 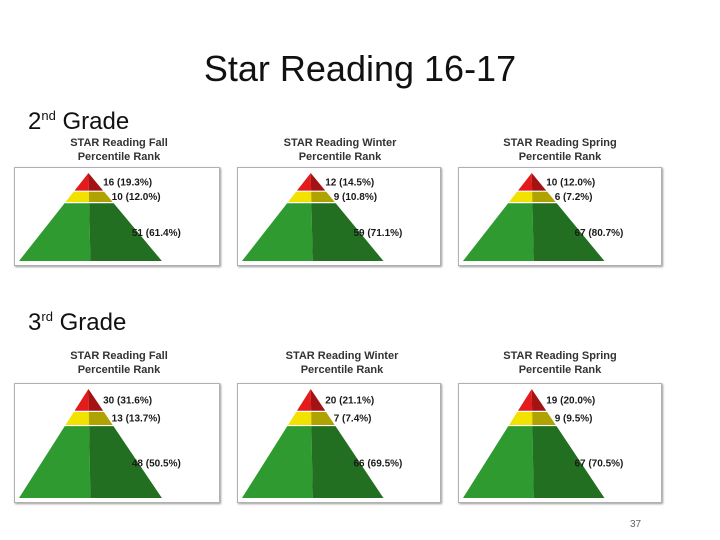 What do you see at coordinates (353, 418) in the screenshot?
I see `tier-label-middle: 7 (7.4%)` at bounding box center [353, 418].